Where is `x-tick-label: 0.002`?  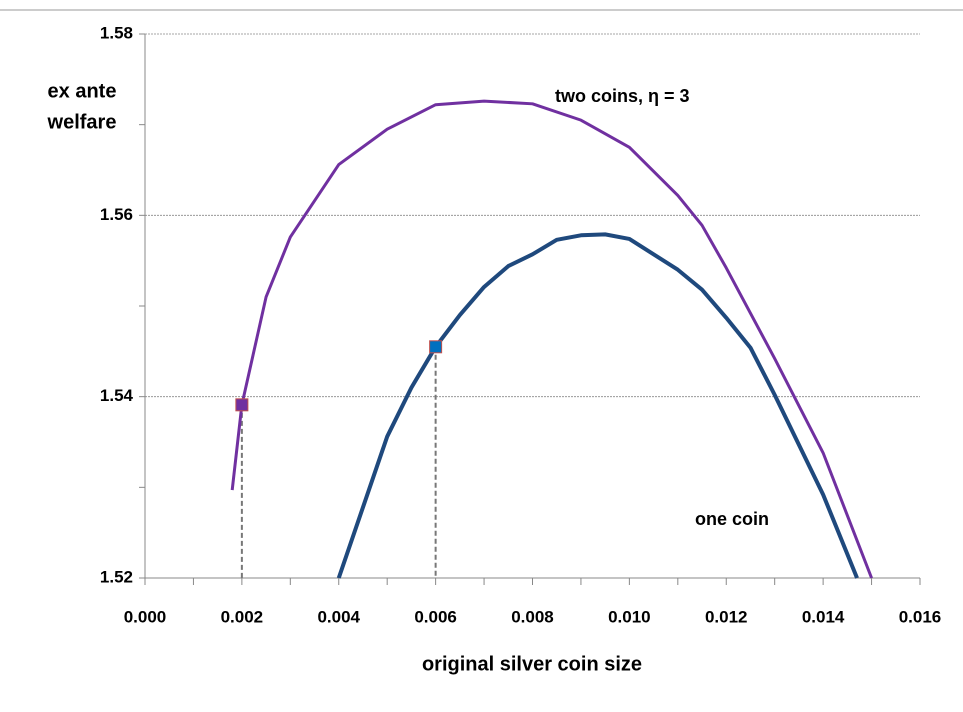 x-tick-label: 0.002 is located at coordinates (242, 616).